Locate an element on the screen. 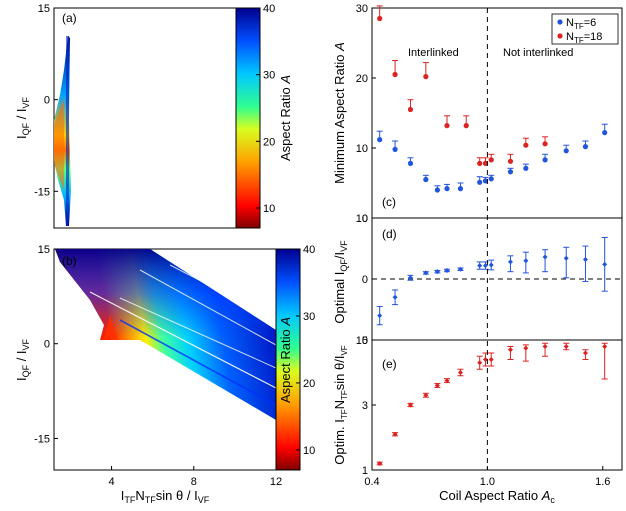 This screenshot has width=626, height=511. svg-text: Optimal IQF/IVF is located at coordinates (340, 282).